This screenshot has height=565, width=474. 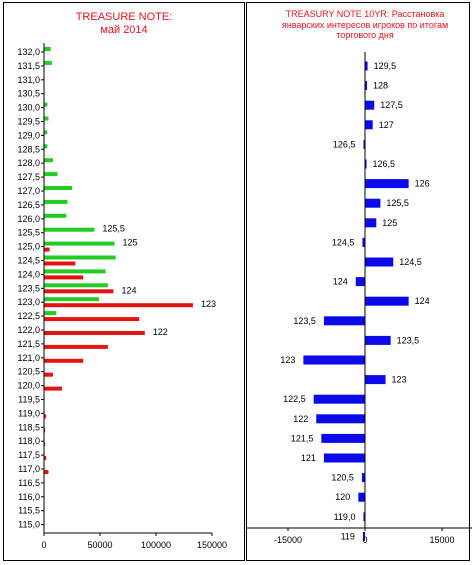 What do you see at coordinates (342, 478) in the screenshot?
I see `bar-label: 120,5` at bounding box center [342, 478].